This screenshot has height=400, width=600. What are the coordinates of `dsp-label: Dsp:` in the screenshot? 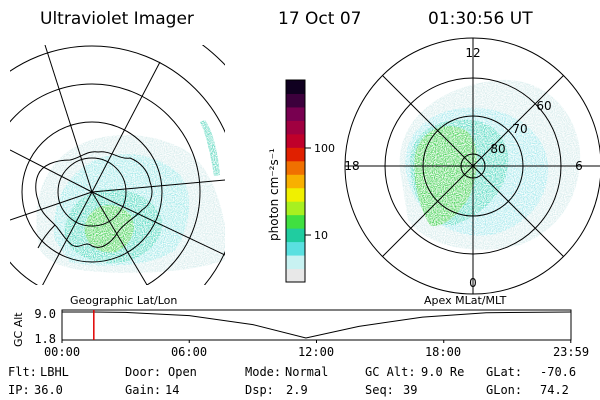 It's located at (259, 390).